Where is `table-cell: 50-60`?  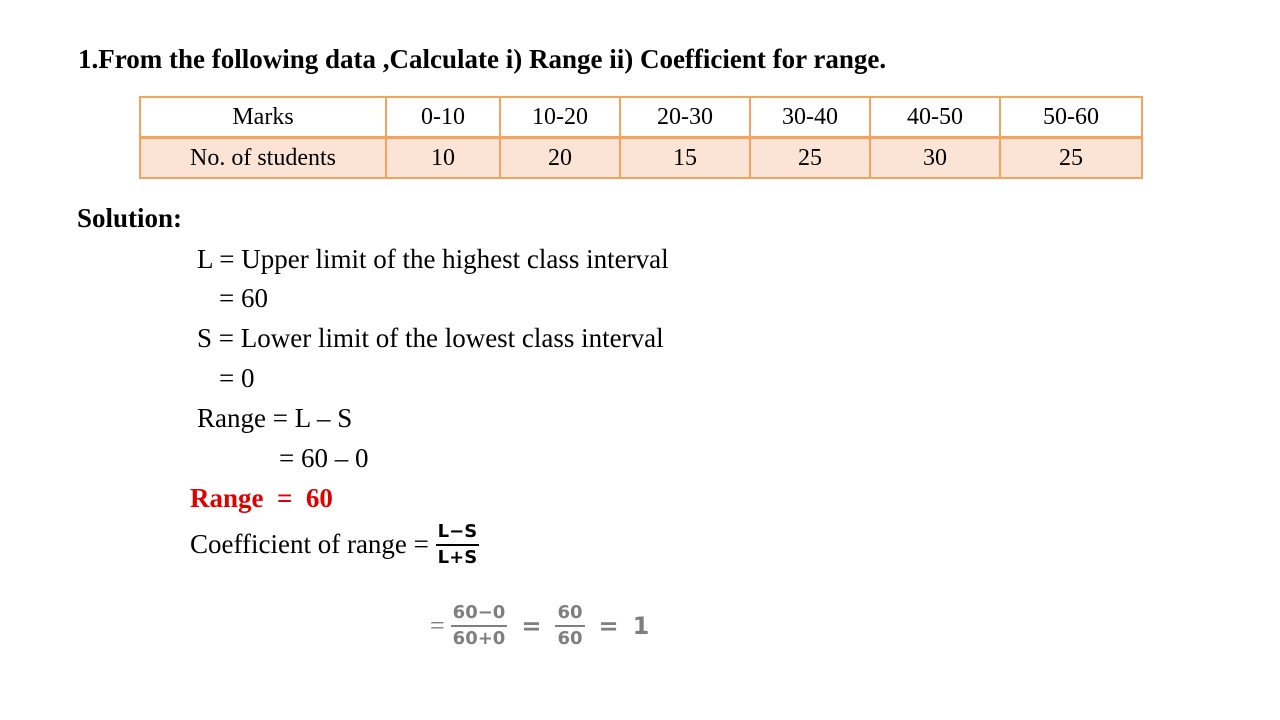
table-cell: 50-60 is located at coordinates (1071, 117).